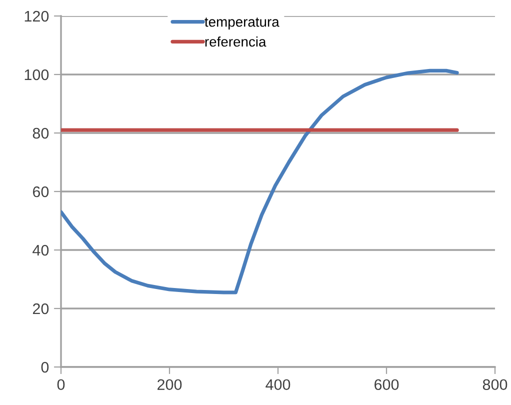 This screenshot has width=511, height=405. I want to click on x-tick-label: 200, so click(170, 384).